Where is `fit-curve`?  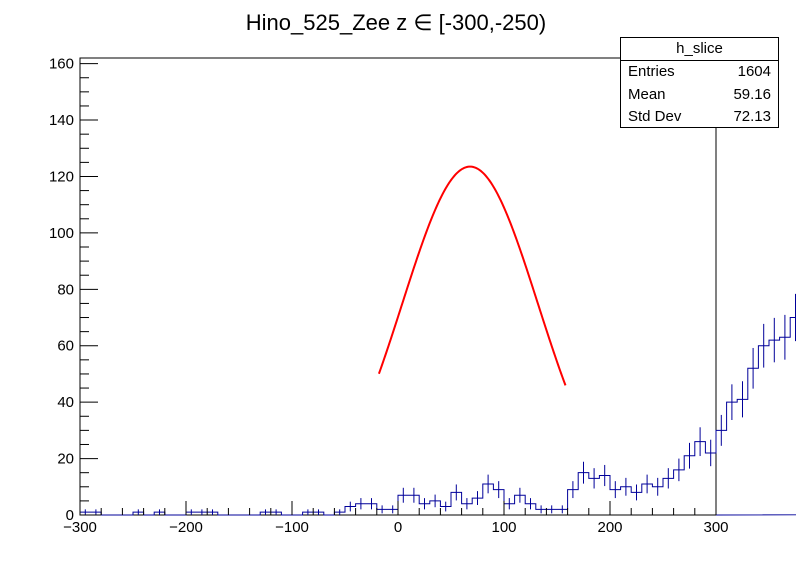 fit-curve is located at coordinates (472, 275).